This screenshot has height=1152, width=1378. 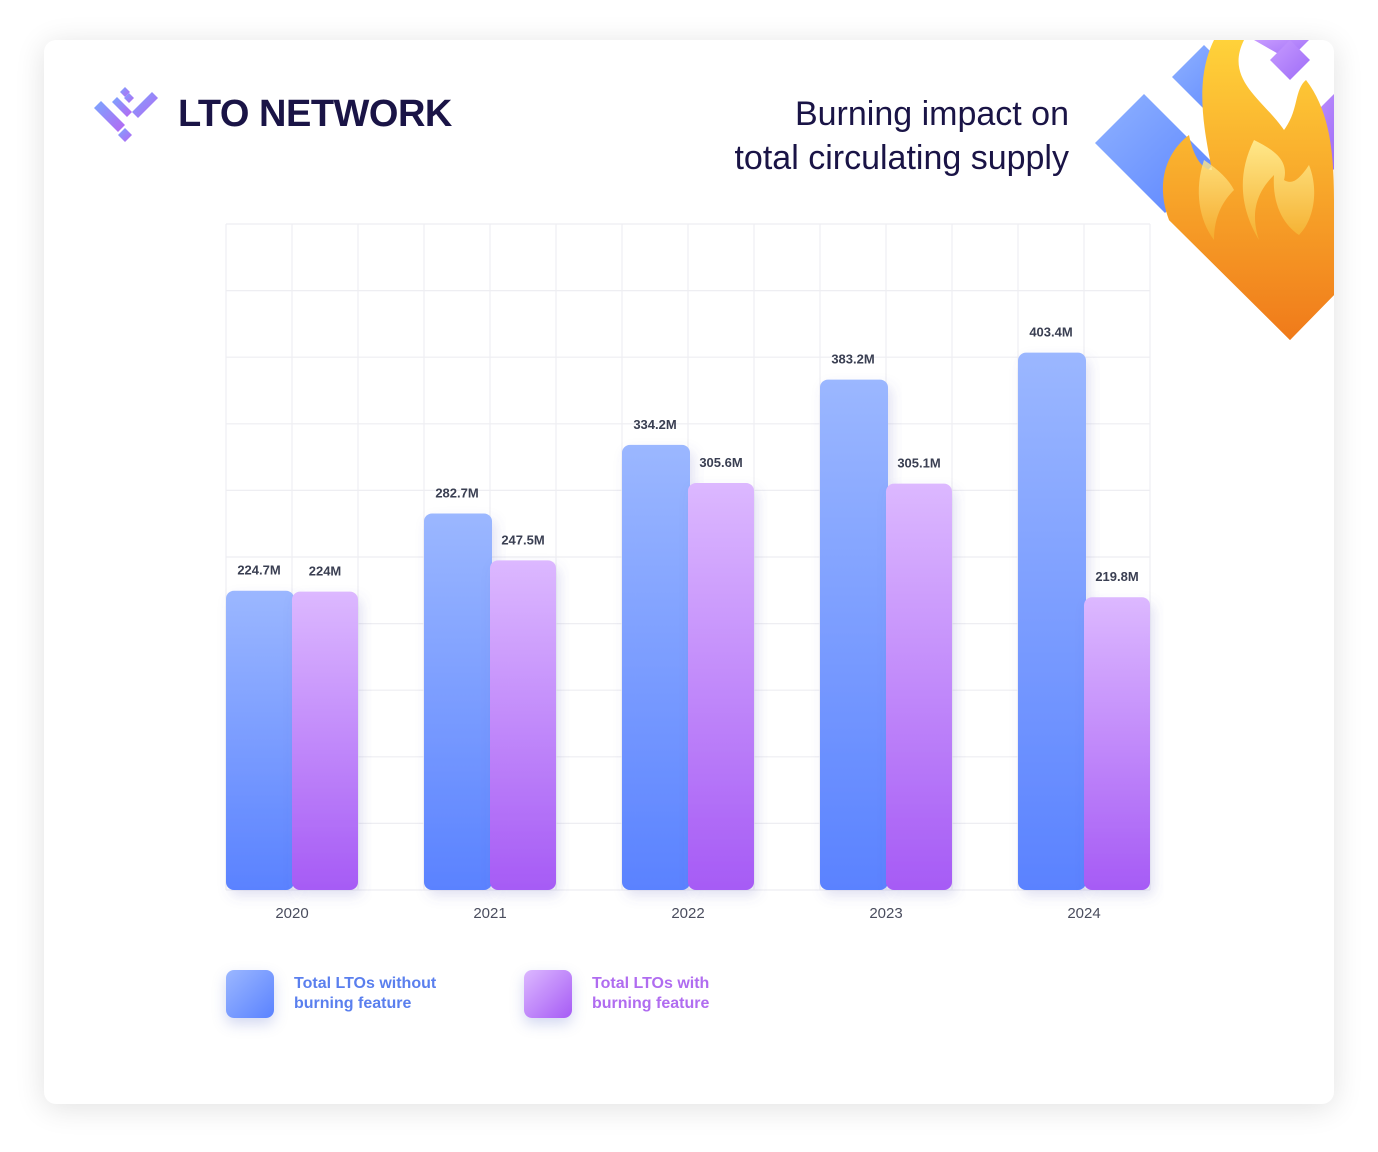 What do you see at coordinates (315, 114) in the screenshot?
I see `brand-name: LTO NETWORK` at bounding box center [315, 114].